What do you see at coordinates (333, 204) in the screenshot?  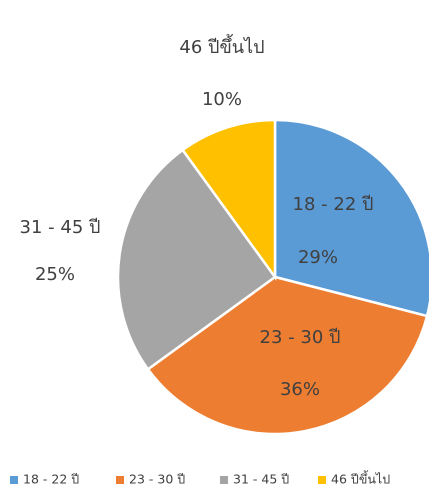 I see `slice-category-label: 18 - 22 ปี` at bounding box center [333, 204].